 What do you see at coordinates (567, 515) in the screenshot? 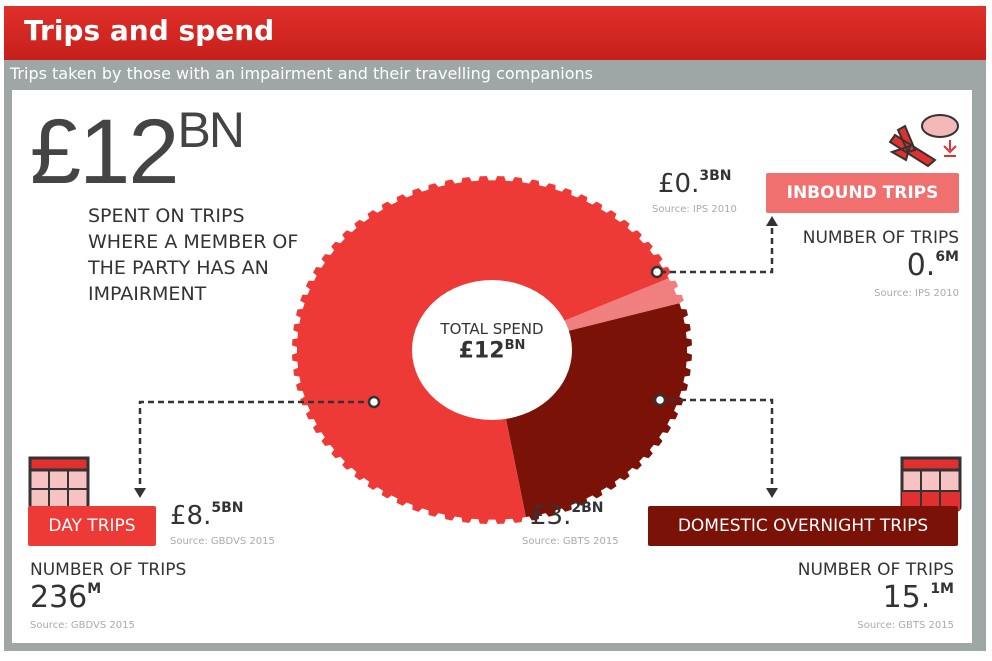
I see `domestic-spend: £3.2BN` at bounding box center [567, 515].